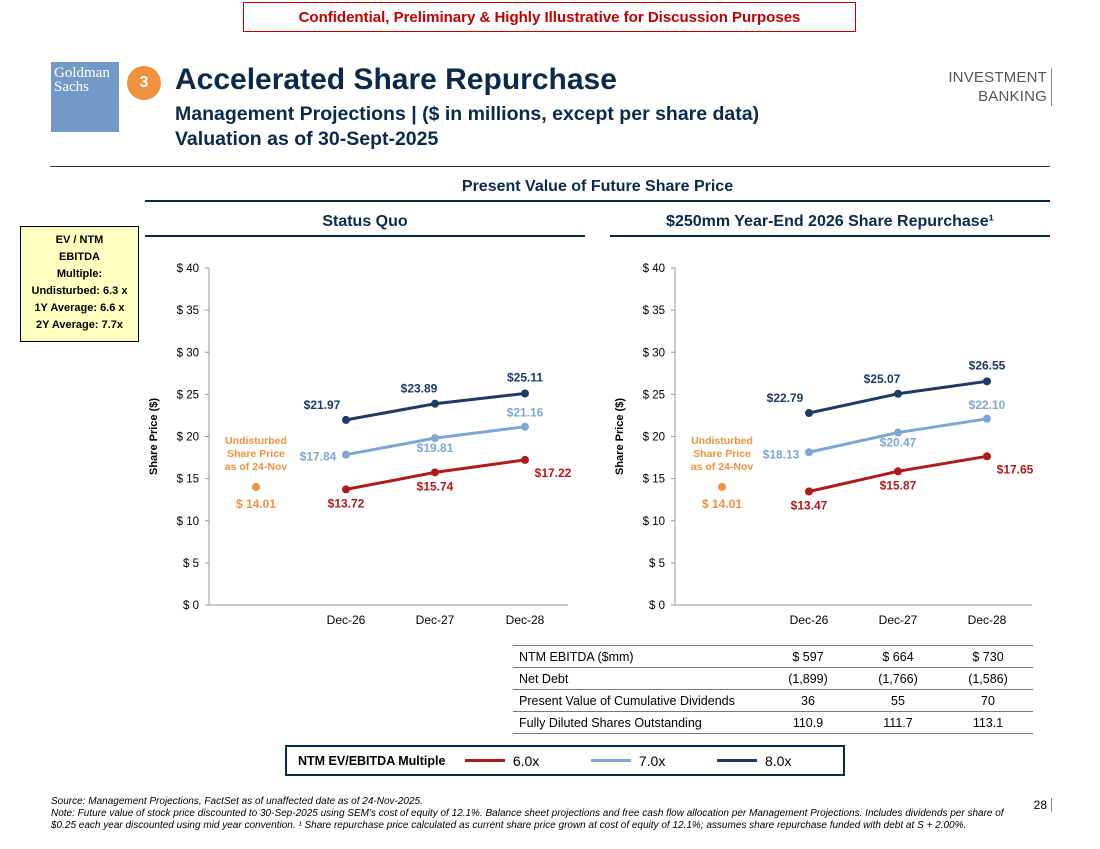 The image size is (1100, 849). Describe the element at coordinates (808, 700) in the screenshot. I see `table-cell: 36` at that location.